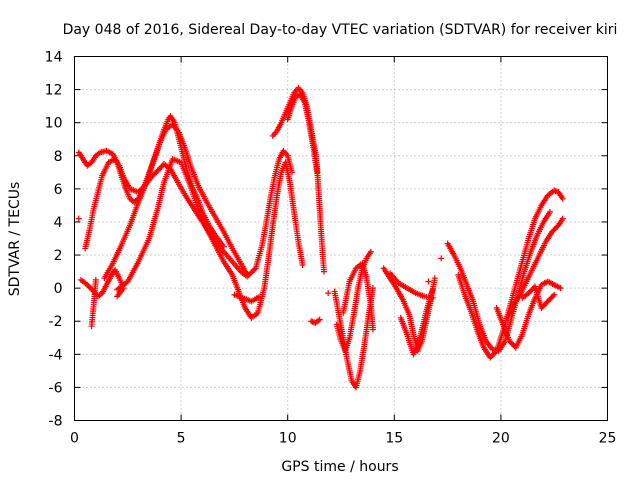 The width and height of the screenshot is (640, 480). I want to click on y-tick-label: 14, so click(54, 58).